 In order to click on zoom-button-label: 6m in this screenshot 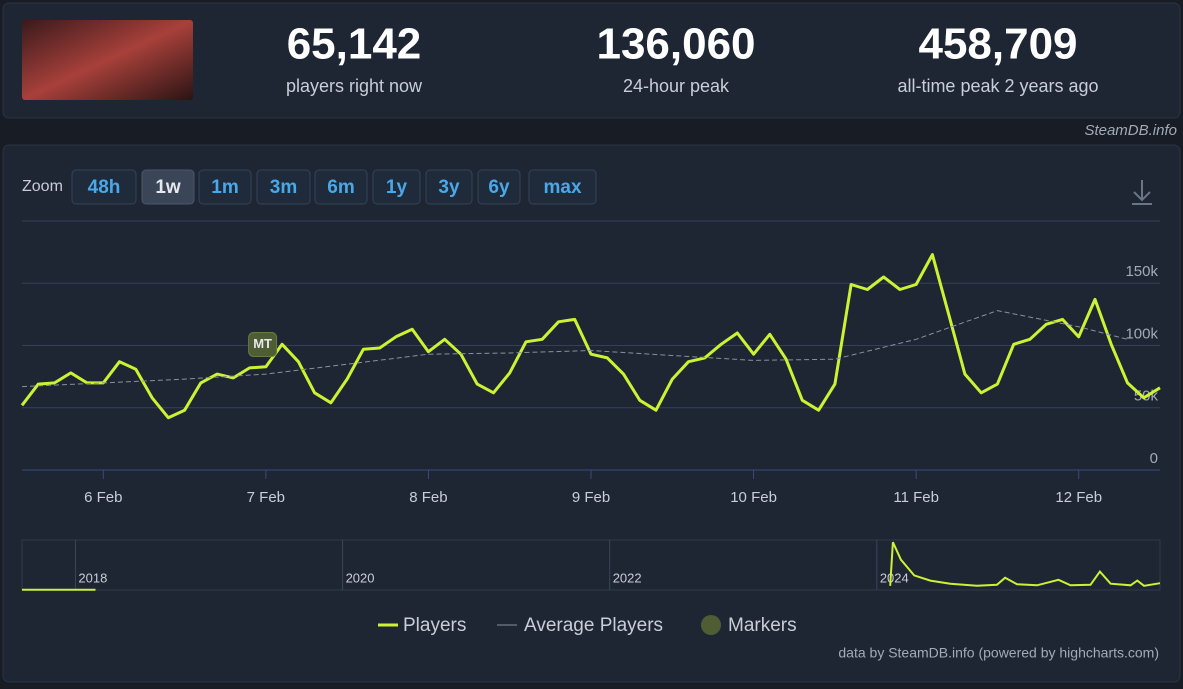, I will do `click(340, 187)`.